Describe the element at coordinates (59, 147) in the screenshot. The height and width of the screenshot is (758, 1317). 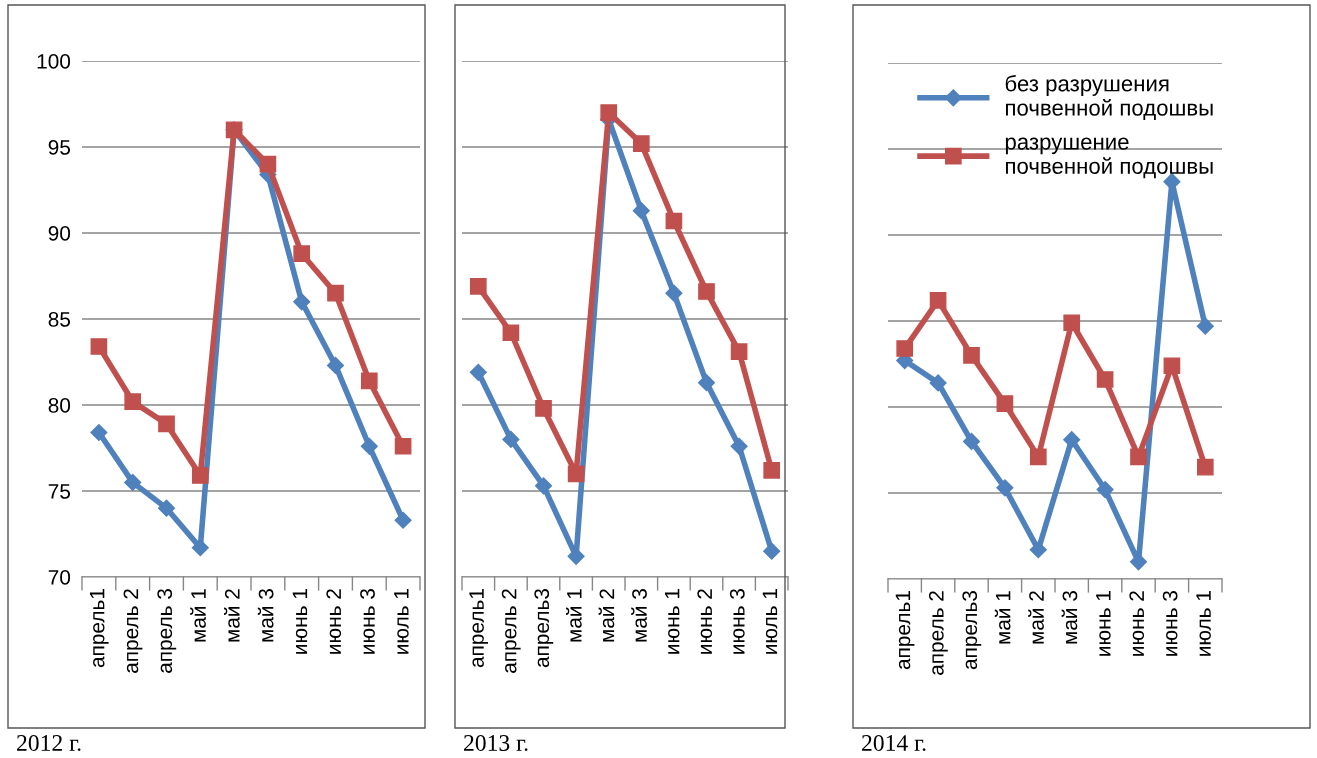
I see `y-tick-label: 95` at that location.